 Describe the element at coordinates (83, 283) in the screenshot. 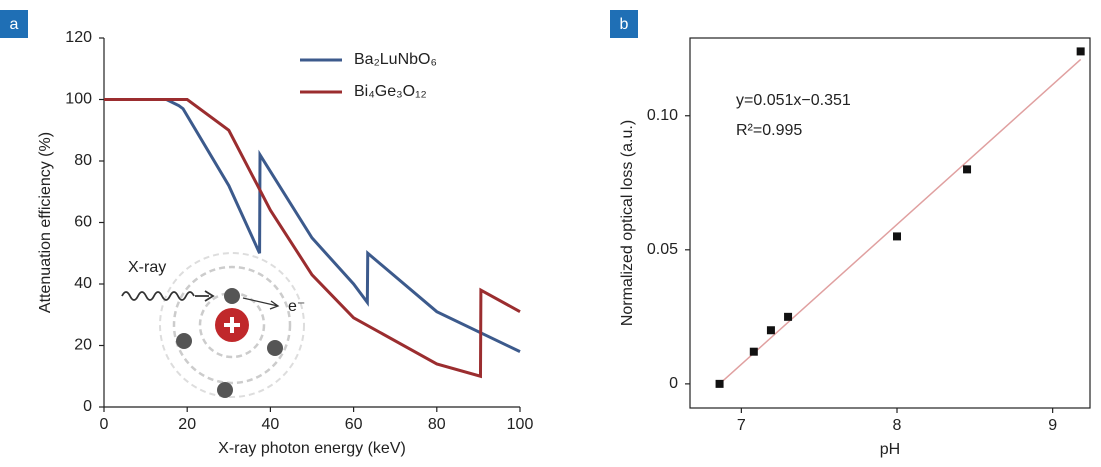

I see `y-tick-label: 40` at that location.